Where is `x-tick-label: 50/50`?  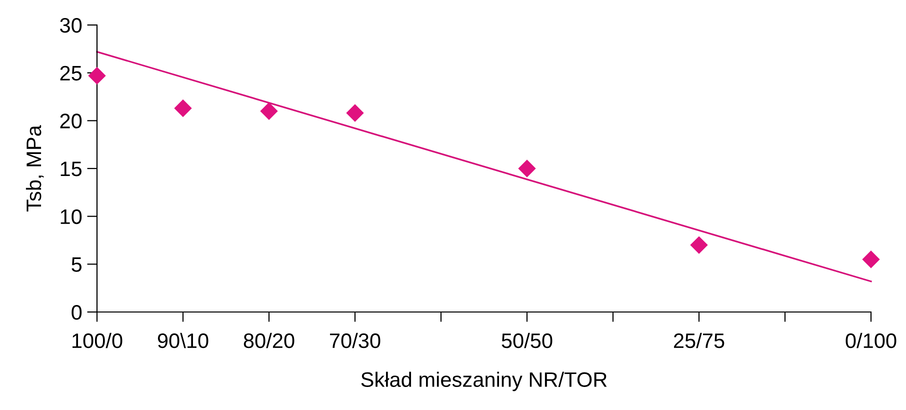 x-tick-label: 50/50 is located at coordinates (527, 340).